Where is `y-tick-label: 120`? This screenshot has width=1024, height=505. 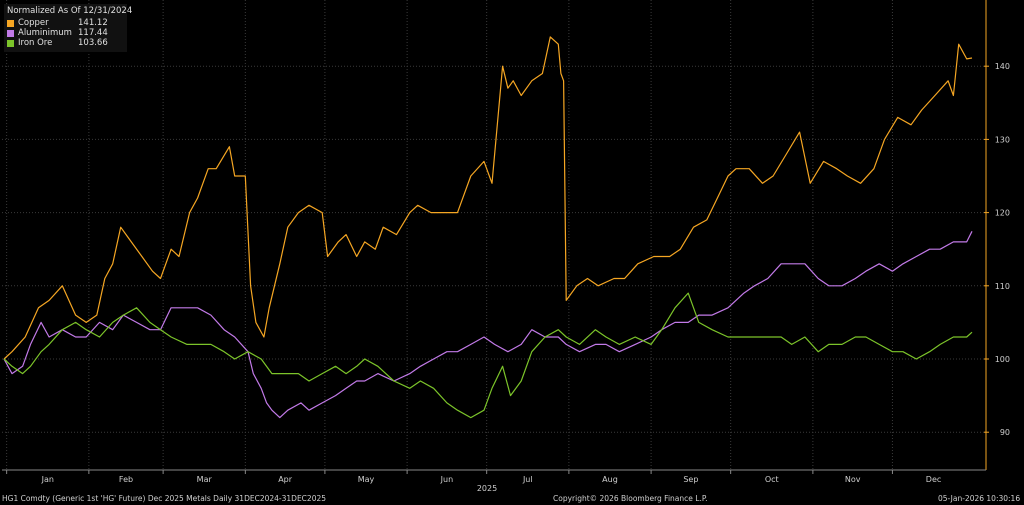
y-tick-label: 120 is located at coordinates (1002, 213).